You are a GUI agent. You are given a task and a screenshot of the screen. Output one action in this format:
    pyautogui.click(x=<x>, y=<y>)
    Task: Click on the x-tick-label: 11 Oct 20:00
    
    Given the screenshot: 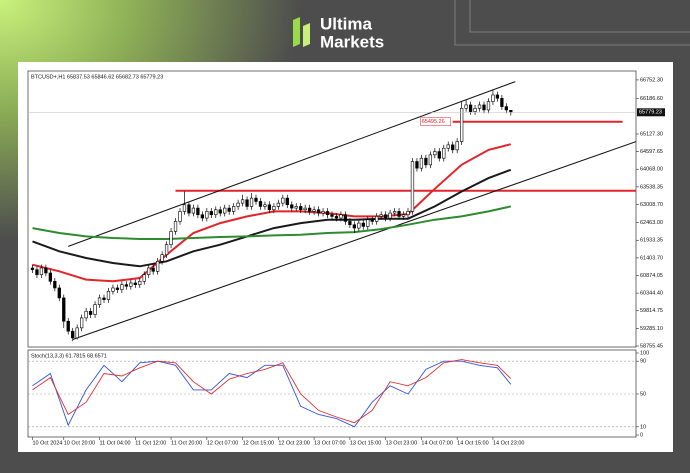 What is the action you would take?
    pyautogui.click(x=186, y=443)
    